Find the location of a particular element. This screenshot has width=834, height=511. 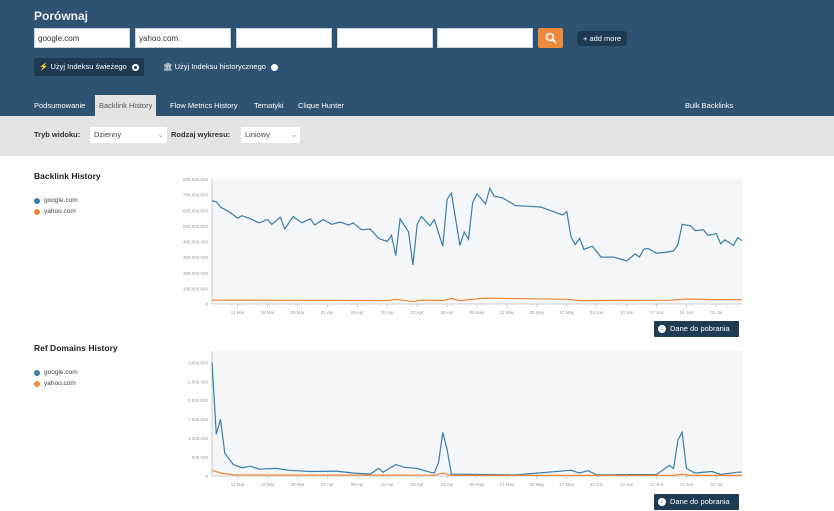

view-mode-label: Tryb widoku: is located at coordinates (57, 134).